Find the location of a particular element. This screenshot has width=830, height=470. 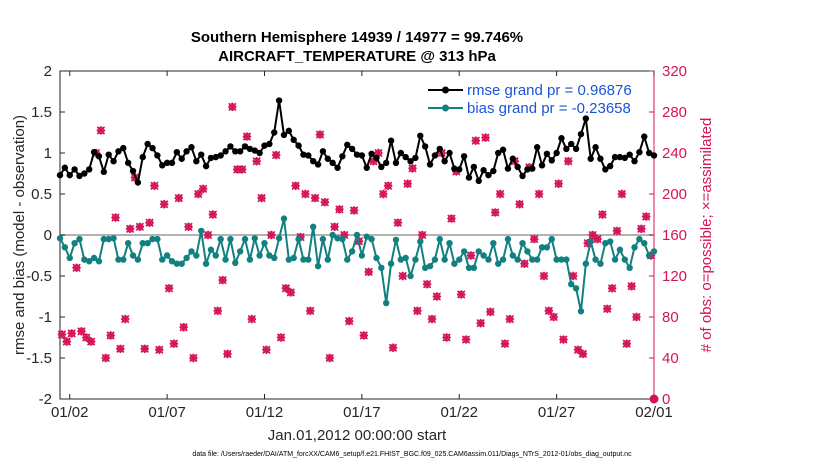

x-tick-label: 01/12 is located at coordinates (265, 412).